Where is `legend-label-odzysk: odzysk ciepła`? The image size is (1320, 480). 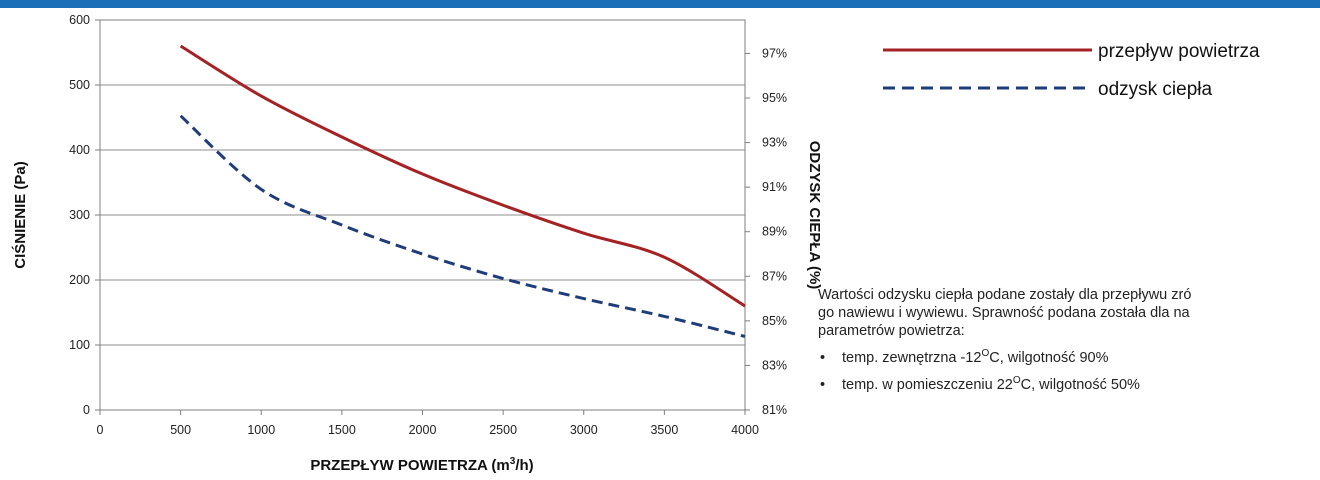 legend-label-odzysk: odzysk ciepła is located at coordinates (1155, 89).